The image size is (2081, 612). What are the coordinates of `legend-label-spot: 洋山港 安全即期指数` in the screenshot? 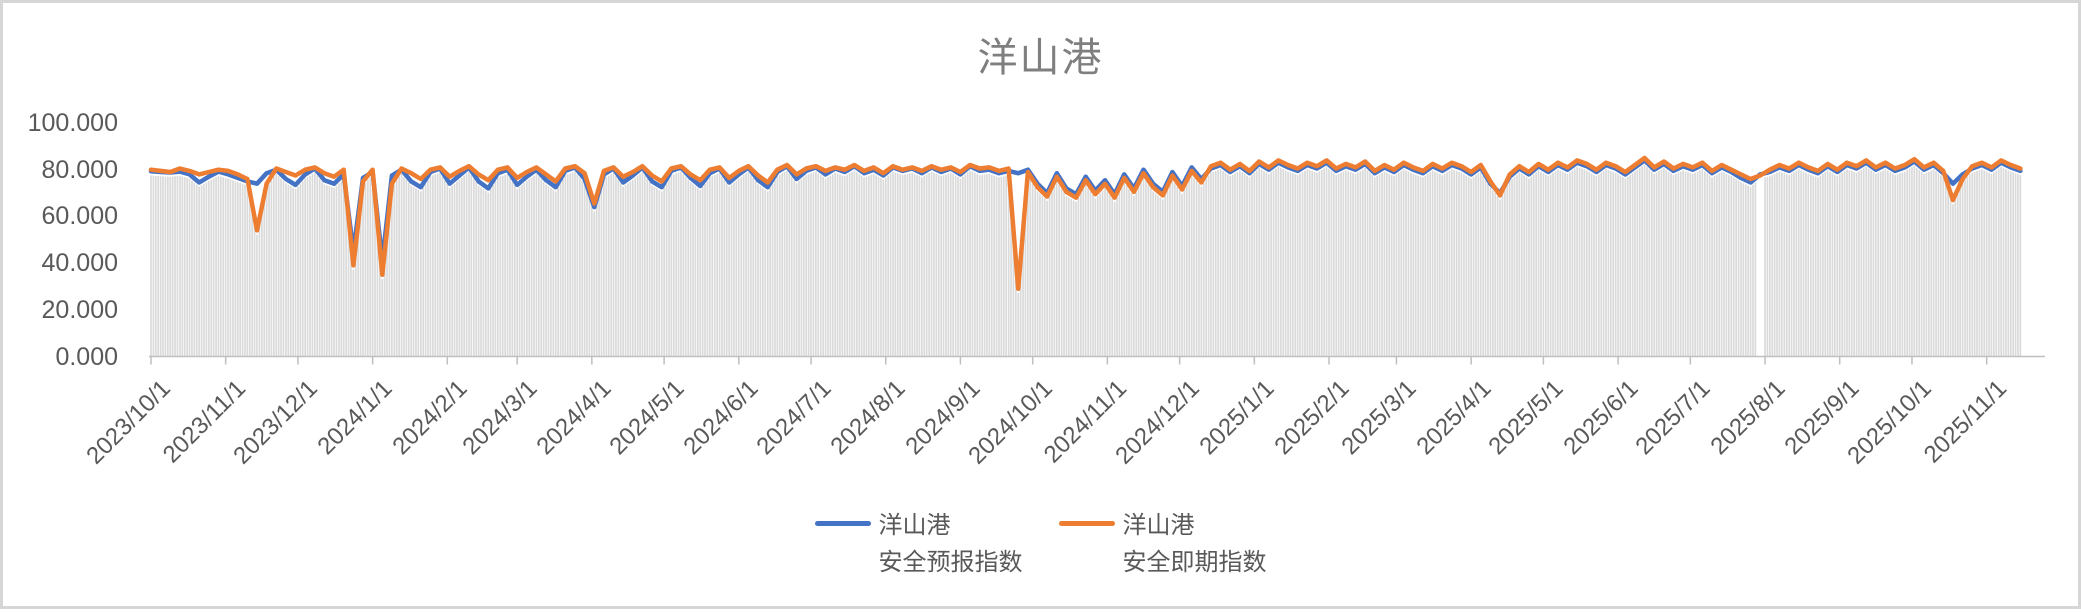 It's located at (1195, 544).